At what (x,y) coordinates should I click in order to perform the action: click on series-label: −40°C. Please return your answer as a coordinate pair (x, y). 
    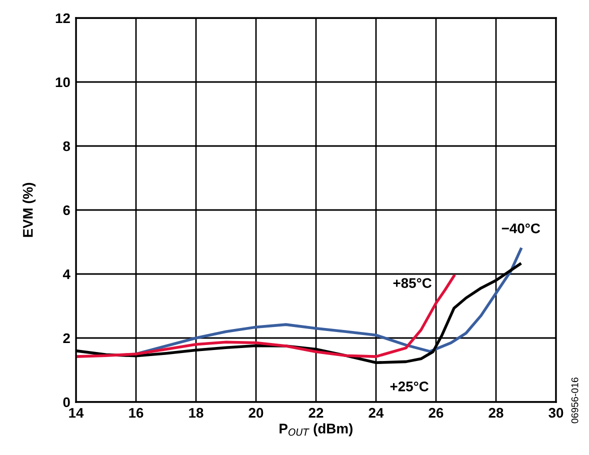
    Looking at the image, I should click on (521, 228).